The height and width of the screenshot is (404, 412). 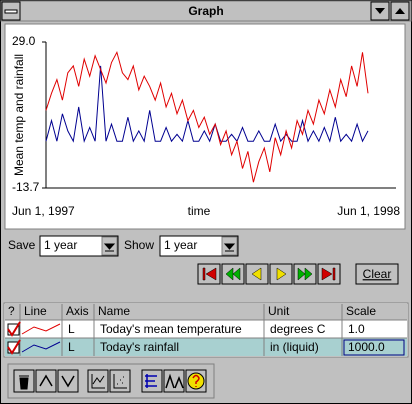 I want to click on table-header, so click(x=206, y=312).